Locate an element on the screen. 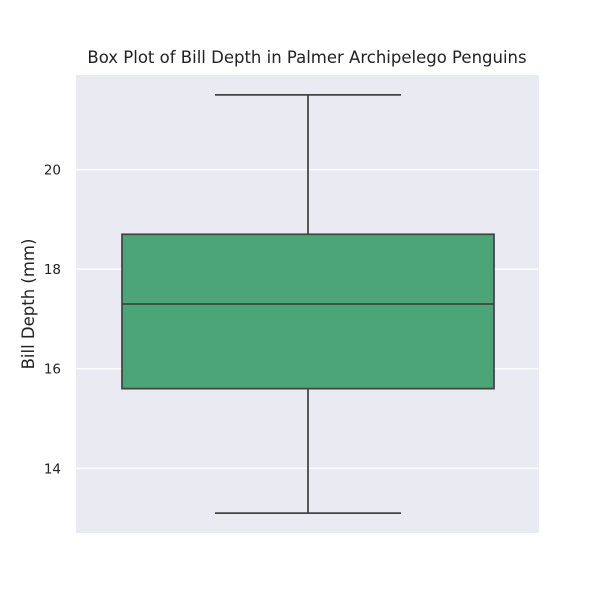  y-axis-ticks: 14 16 18 20 is located at coordinates (52, 320).